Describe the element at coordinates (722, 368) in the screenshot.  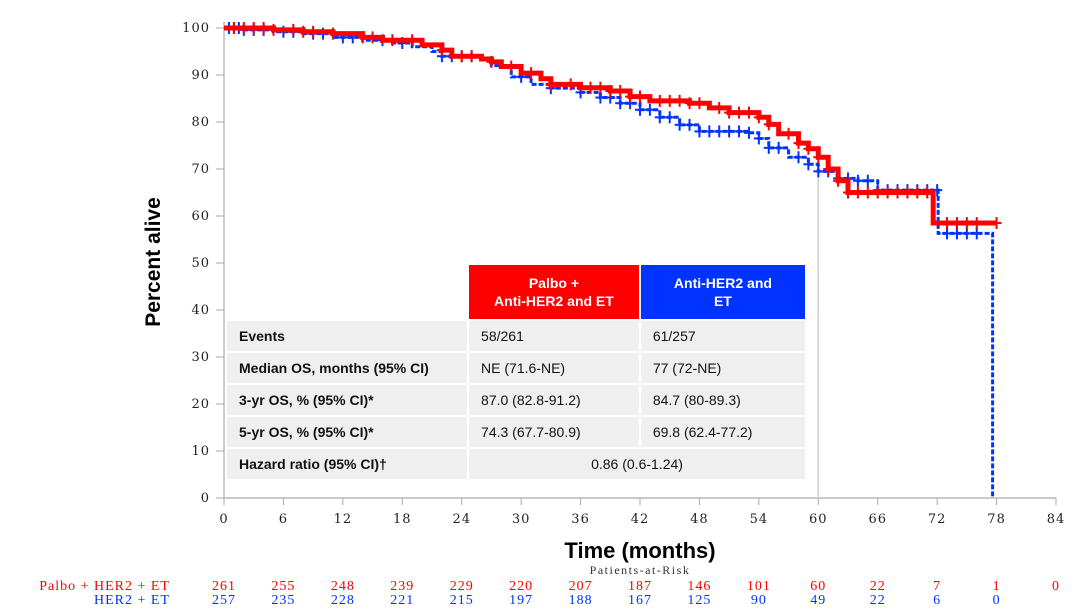
I see `cell-control: 77 (72-NE)` at that location.